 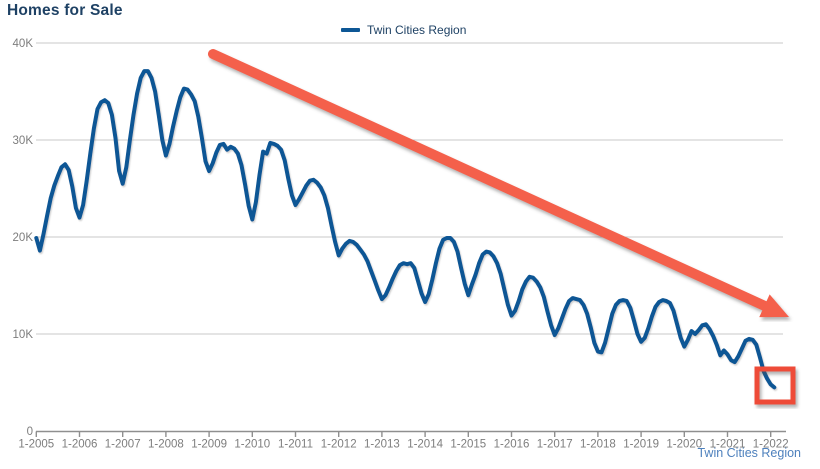 What do you see at coordinates (23, 335) in the screenshot?
I see `y-axis-label: 10K` at bounding box center [23, 335].